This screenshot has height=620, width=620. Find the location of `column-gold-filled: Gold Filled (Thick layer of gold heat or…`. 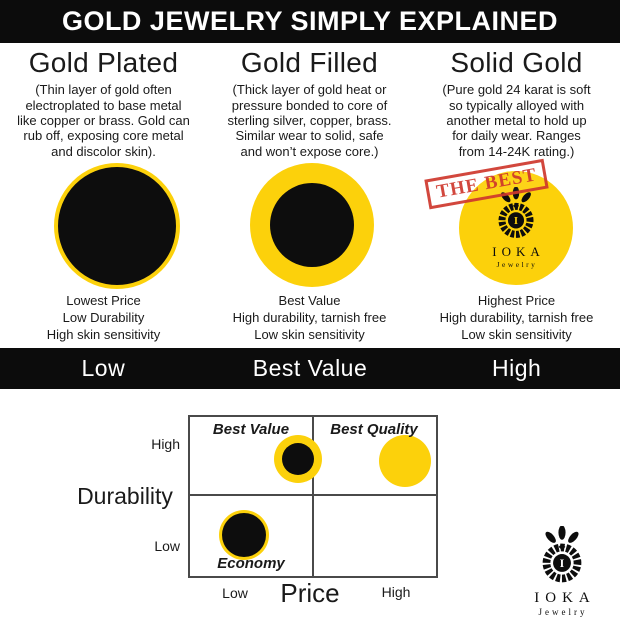

column-gold-filled: Gold Filled (Thick layer of gold heat or… is located at coordinates (309, 103).